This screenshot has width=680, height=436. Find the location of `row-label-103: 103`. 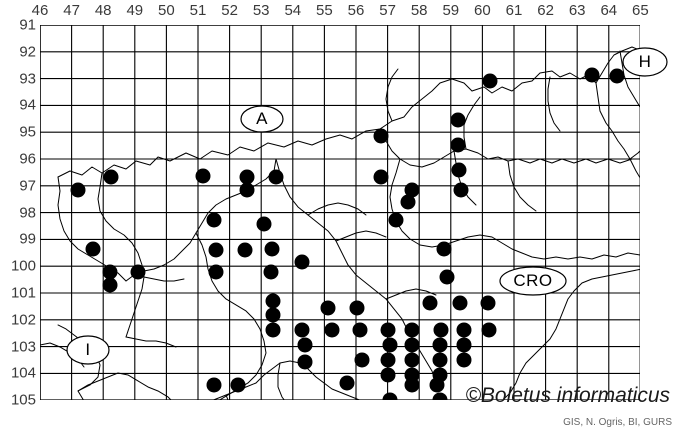

row-label-103: 103 is located at coordinates (23, 347).